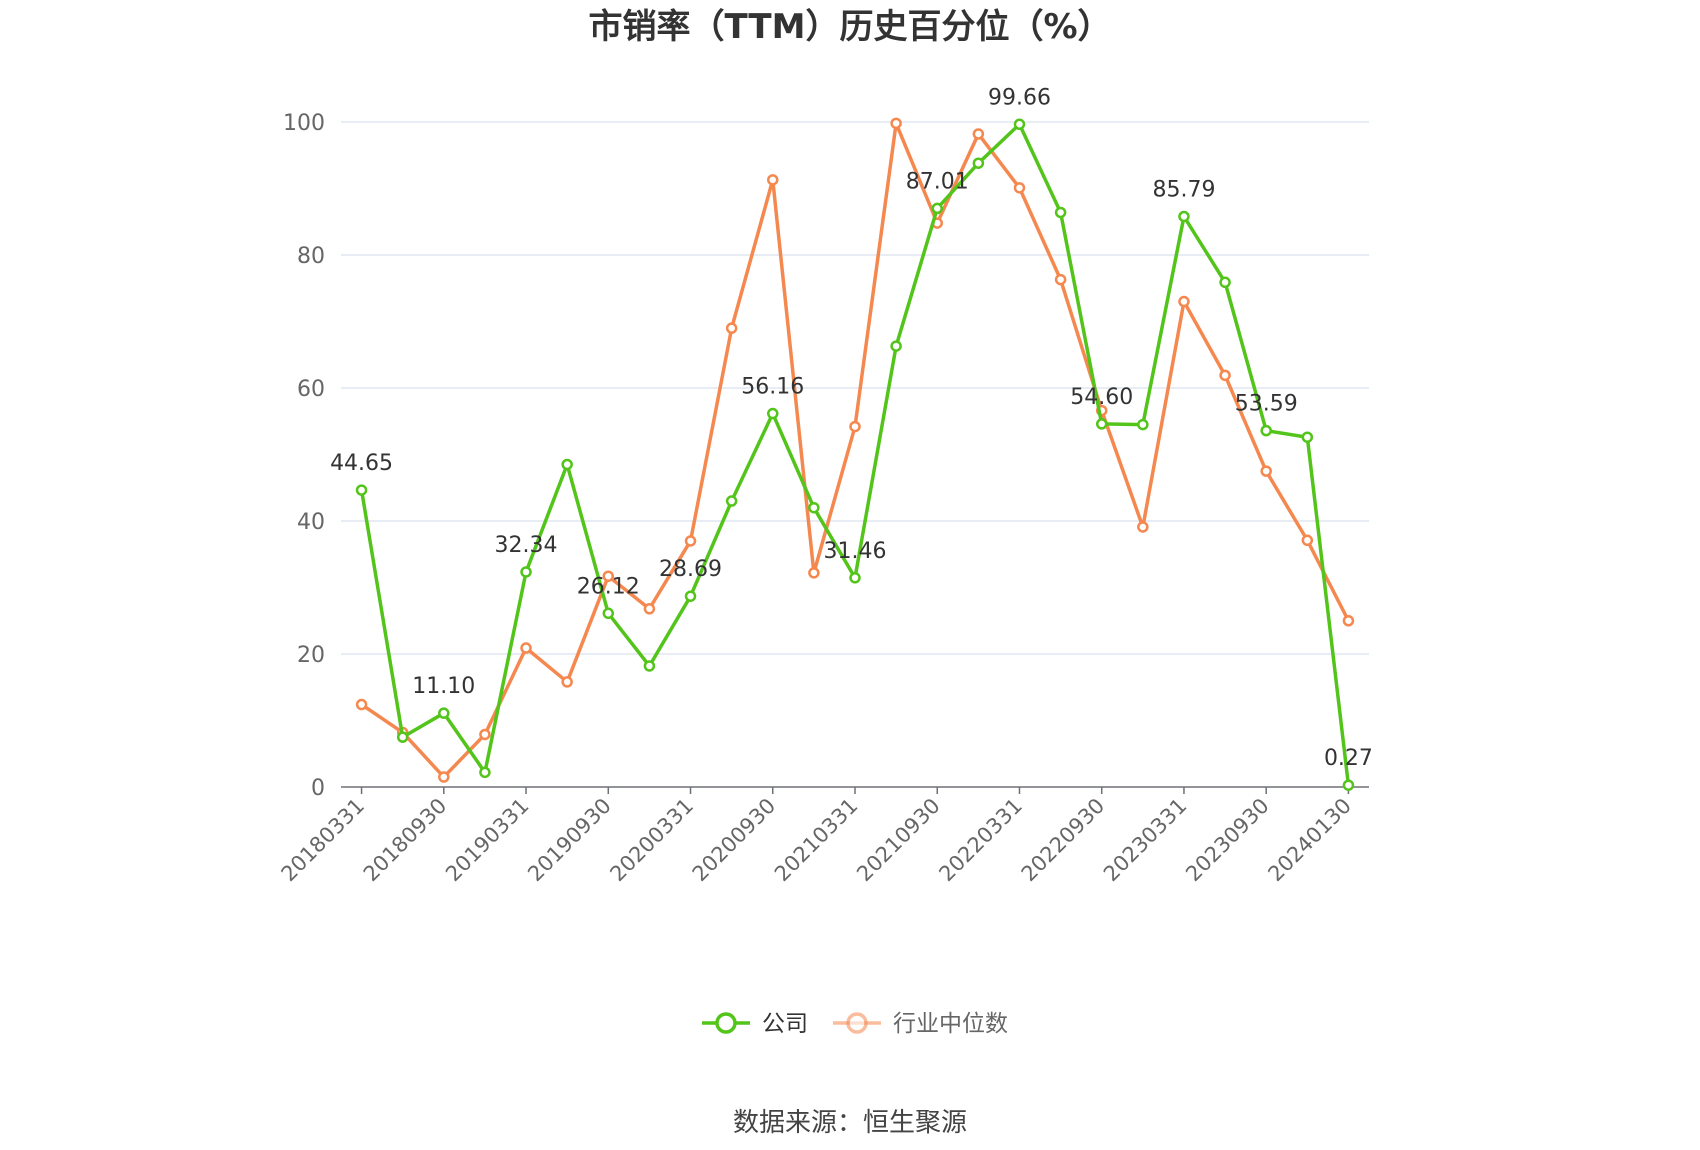 This screenshot has width=1700, height=1150. I want to click on y-tick-label: 20, so click(311, 655).